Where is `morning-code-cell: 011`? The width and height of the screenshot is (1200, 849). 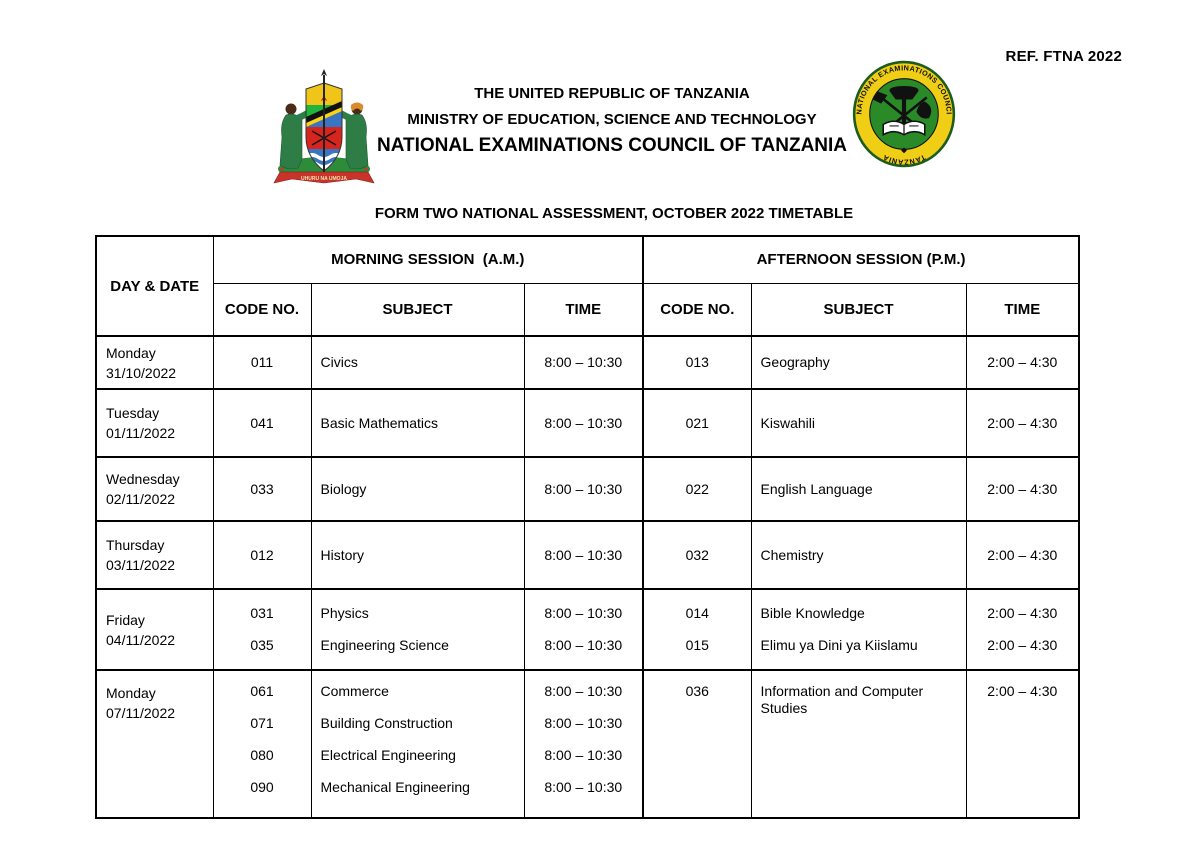
morning-code-cell: 011 is located at coordinates (262, 362).